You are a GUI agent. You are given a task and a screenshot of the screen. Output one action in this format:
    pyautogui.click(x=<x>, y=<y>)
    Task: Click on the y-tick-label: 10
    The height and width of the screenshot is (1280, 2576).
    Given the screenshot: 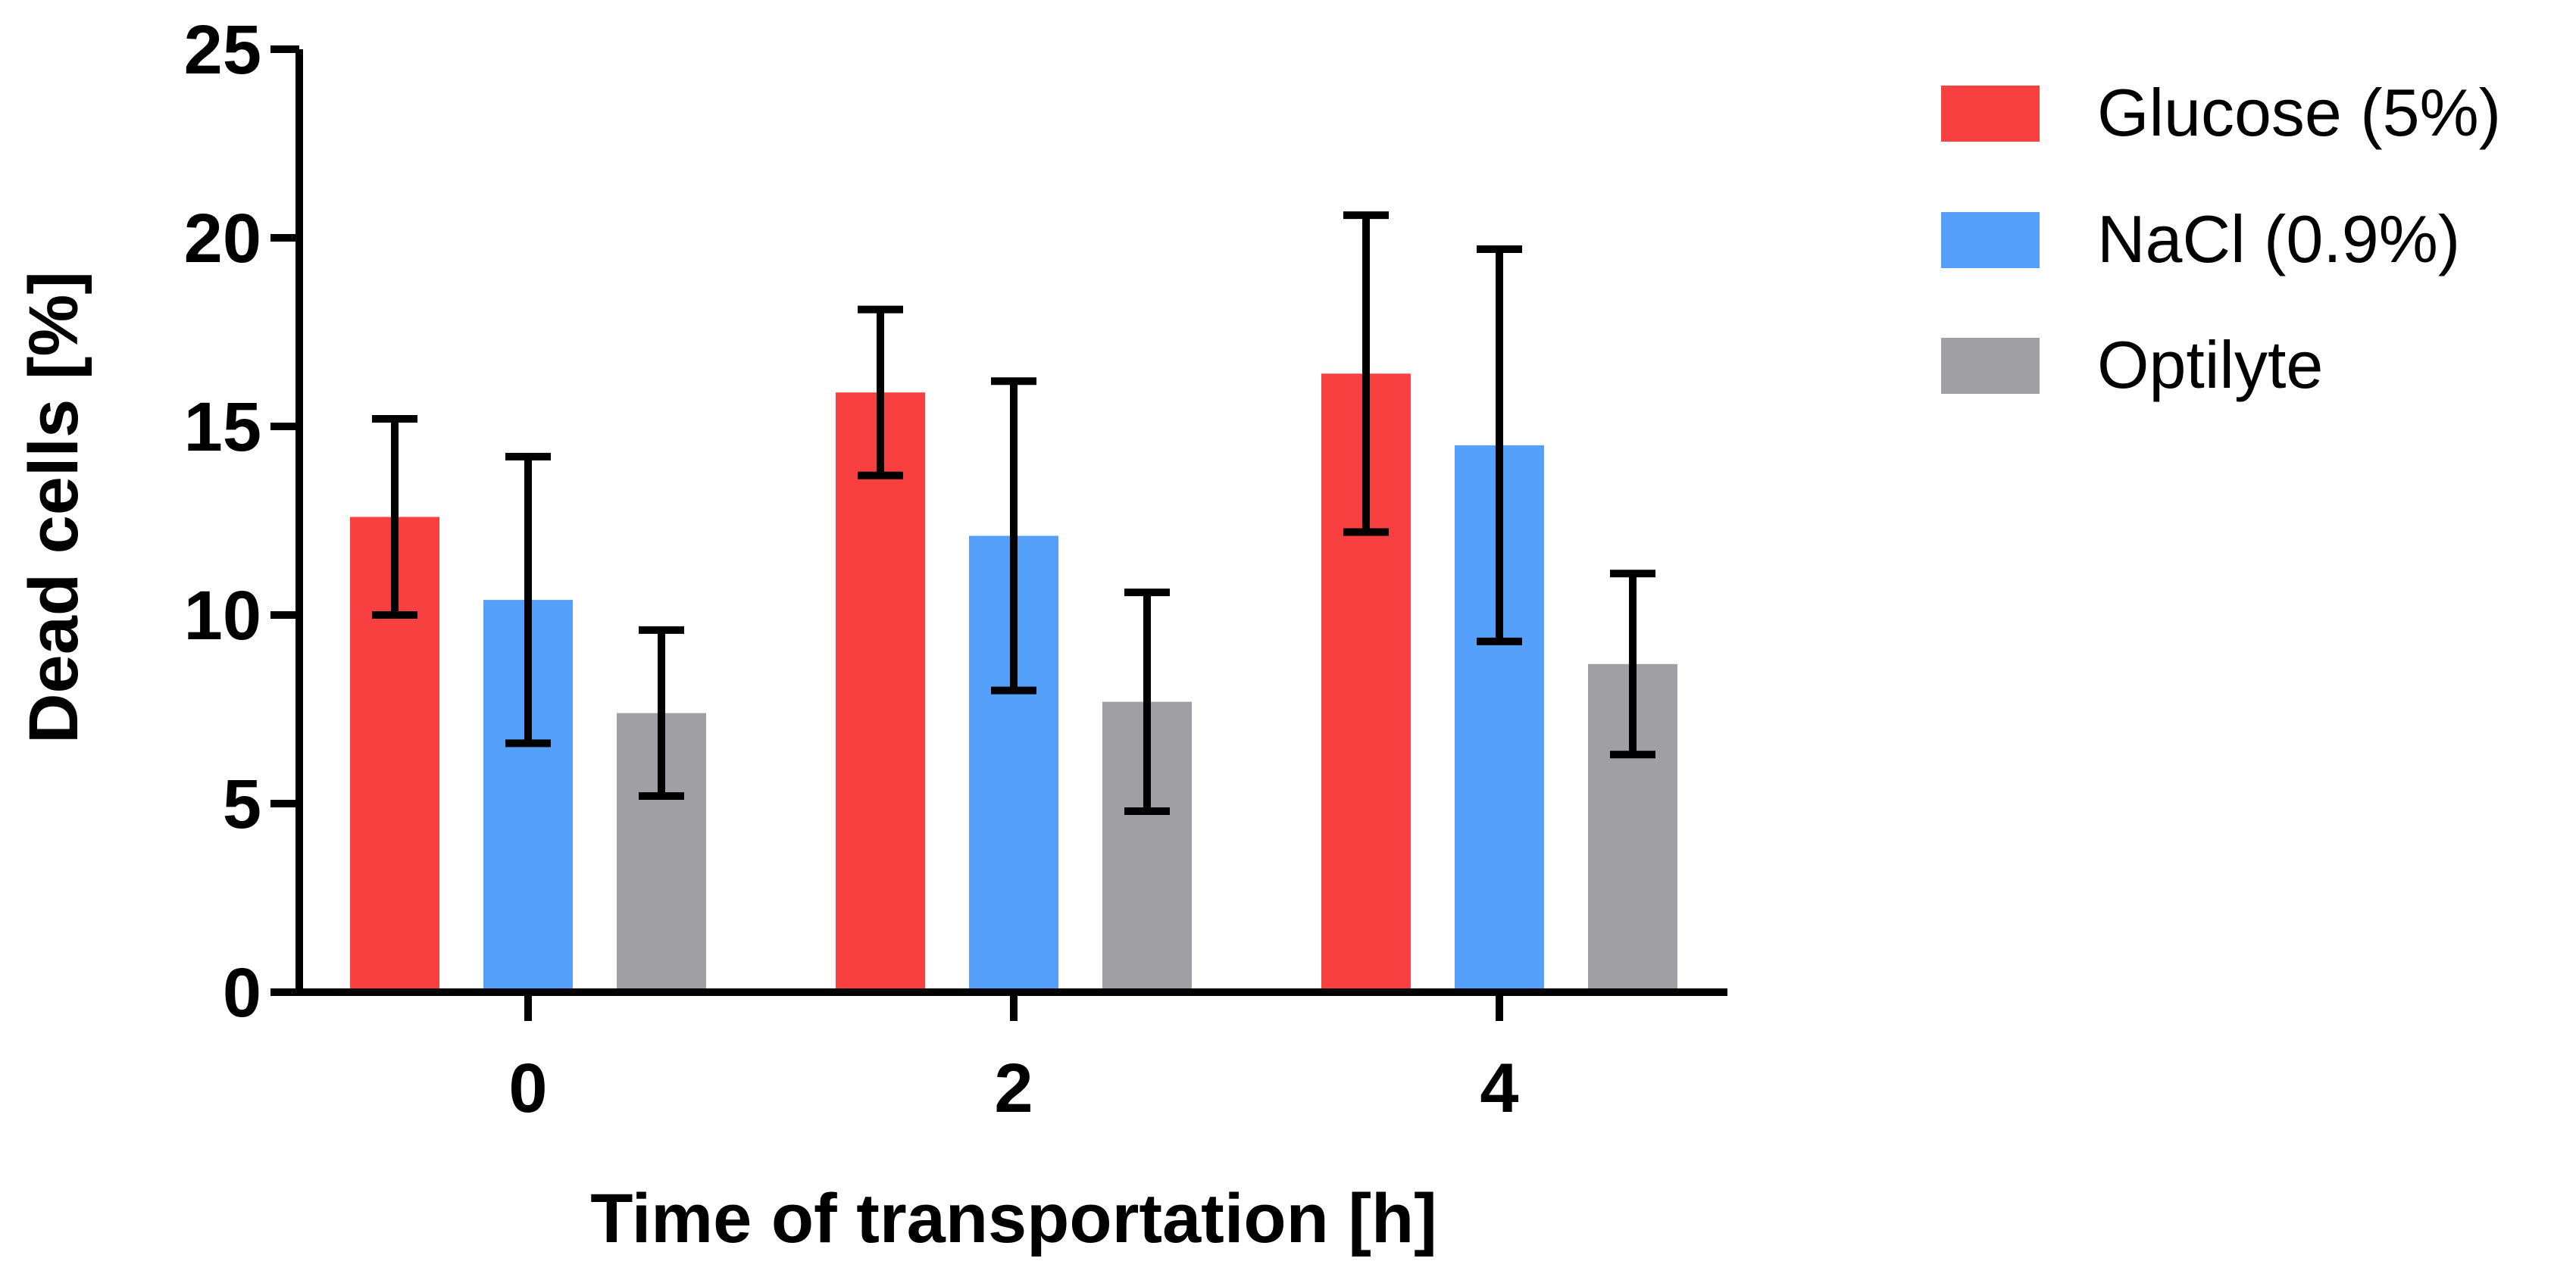 What is the action you would take?
    pyautogui.click(x=222, y=615)
    